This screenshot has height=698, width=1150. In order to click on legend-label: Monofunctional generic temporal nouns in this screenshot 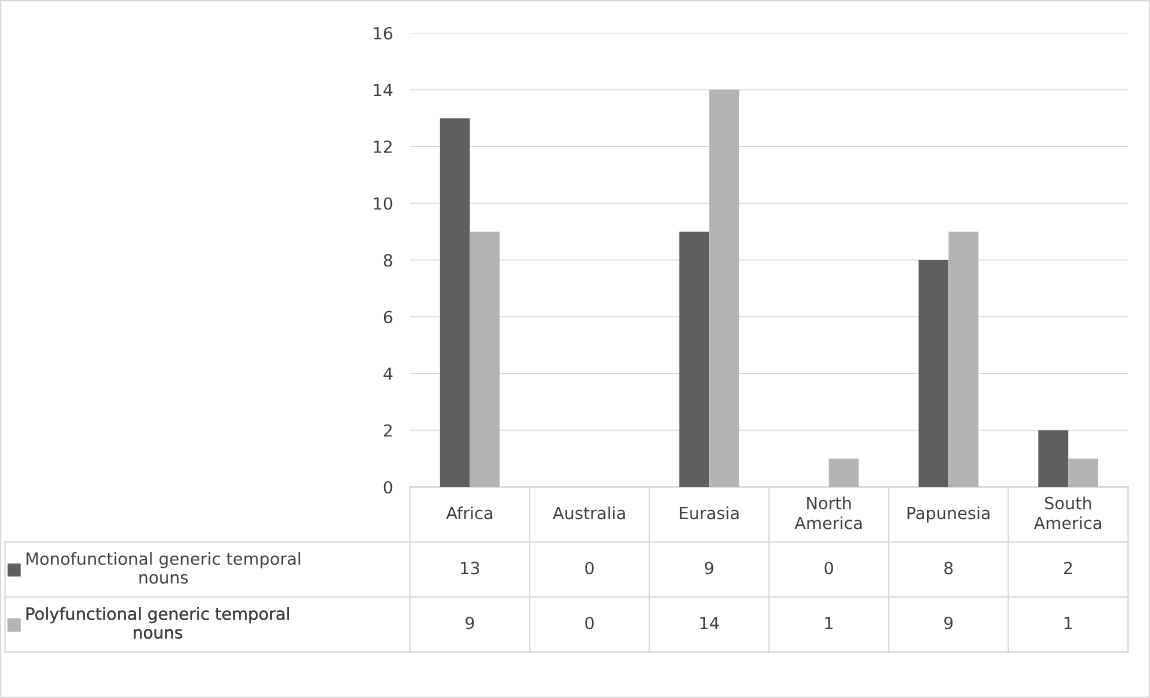, I will do `click(163, 568)`.